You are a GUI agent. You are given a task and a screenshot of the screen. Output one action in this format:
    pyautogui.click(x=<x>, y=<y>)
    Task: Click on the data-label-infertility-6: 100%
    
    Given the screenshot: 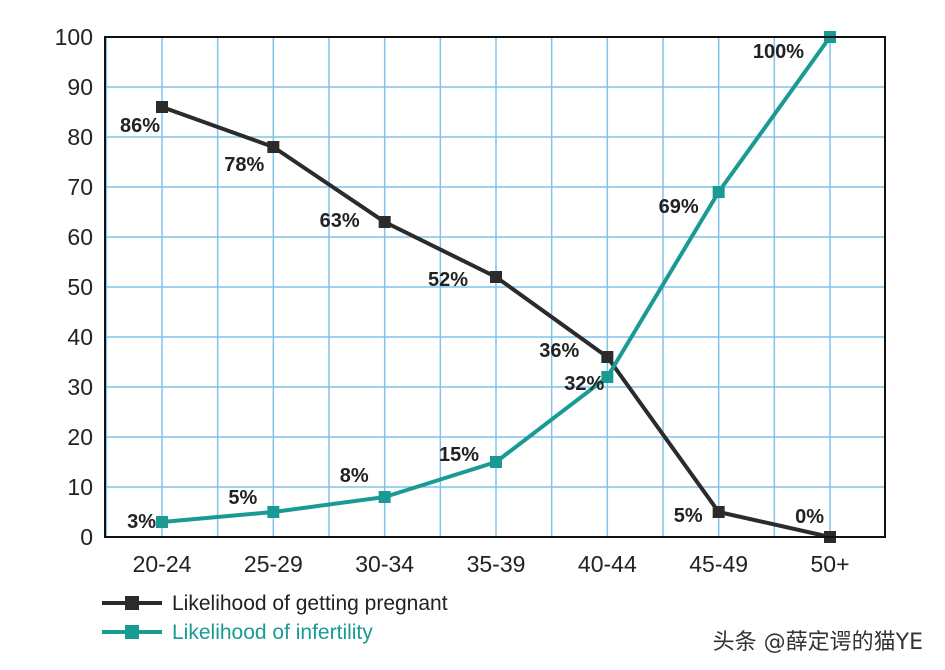 What is the action you would take?
    pyautogui.click(x=778, y=52)
    